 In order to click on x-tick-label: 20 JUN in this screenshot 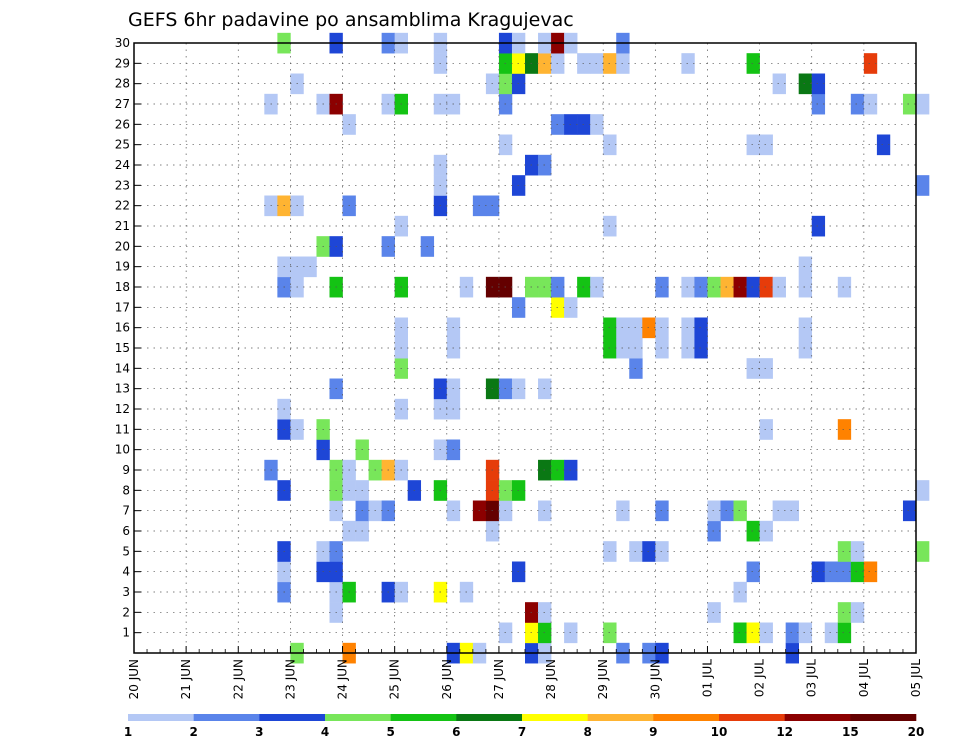, I will do `click(134, 679)`.